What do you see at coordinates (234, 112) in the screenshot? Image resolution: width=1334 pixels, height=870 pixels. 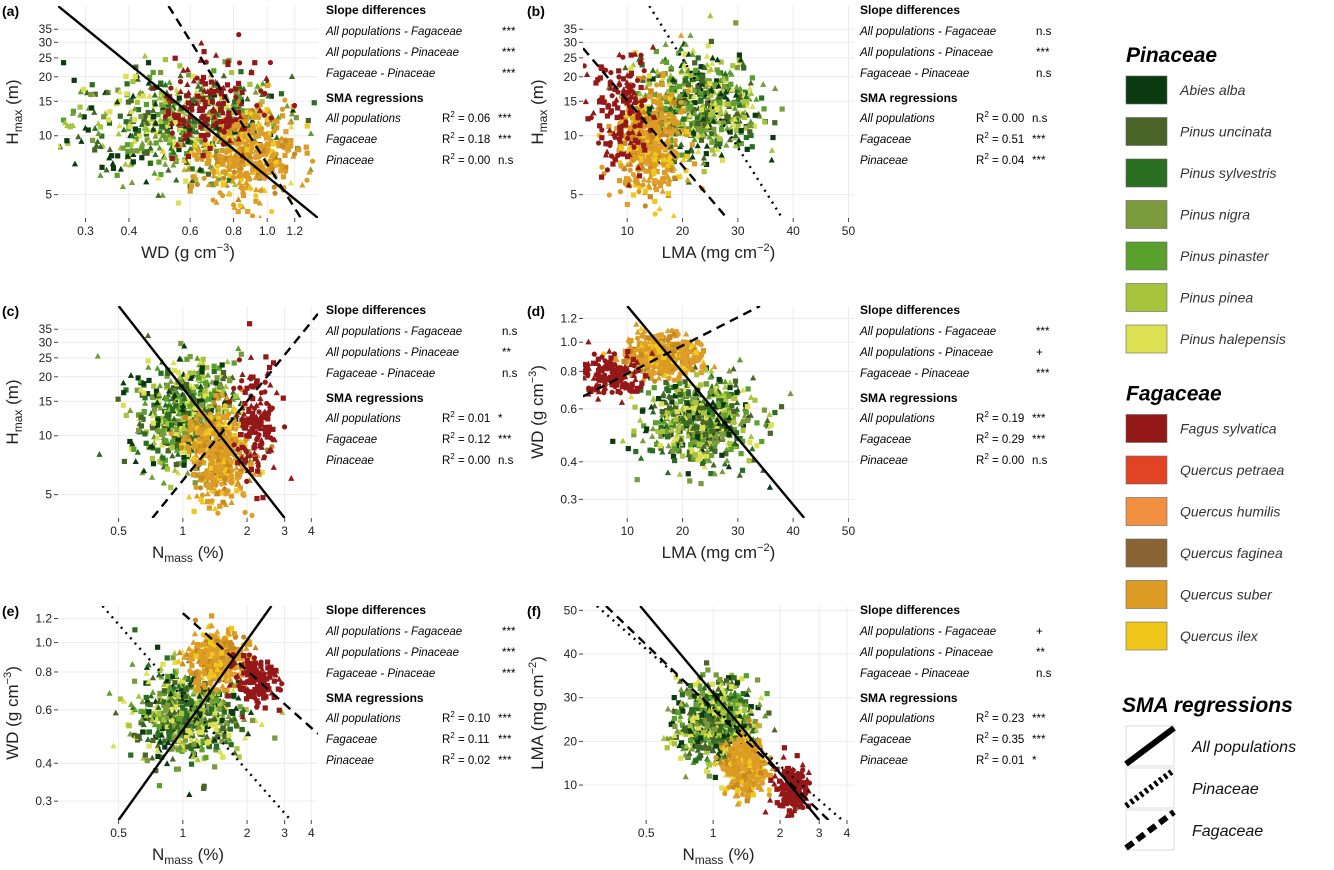 I see `sma-line-fagaceae` at bounding box center [234, 112].